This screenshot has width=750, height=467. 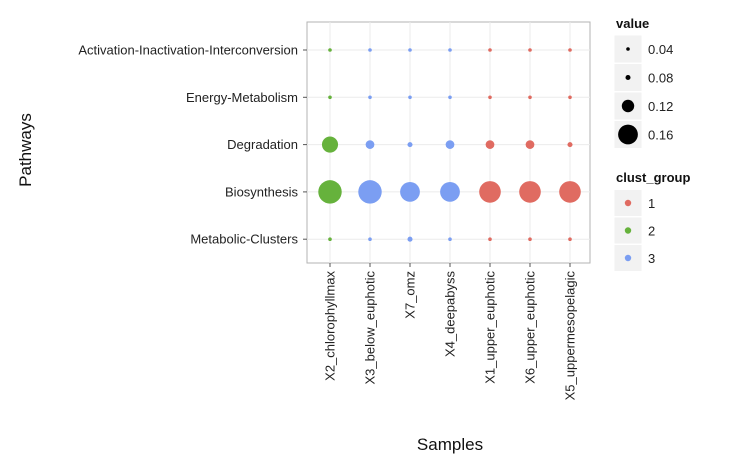 I want to click on x-axis-title: Samples, so click(x=450, y=444).